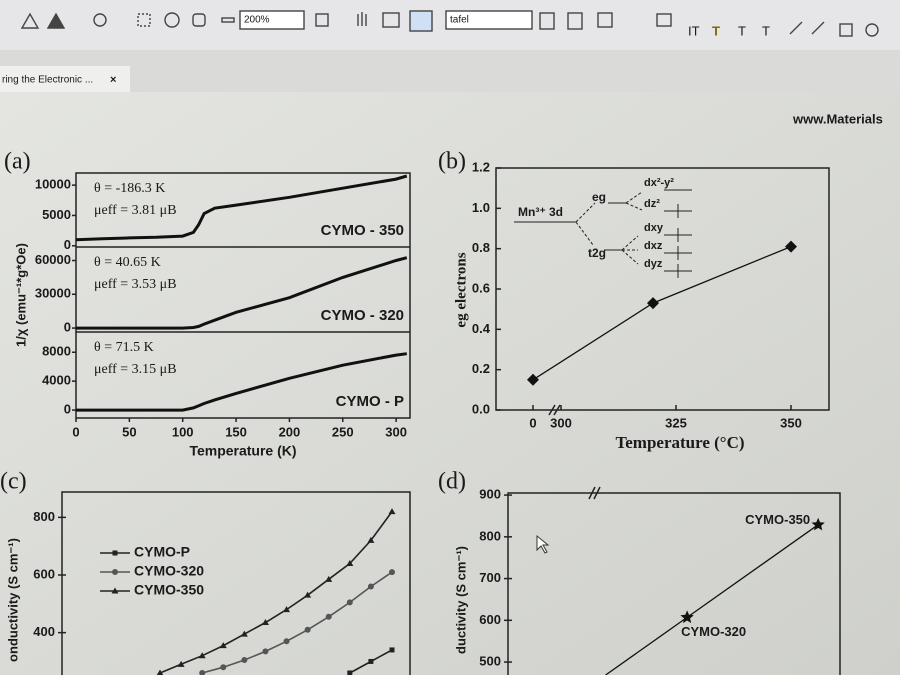 The width and height of the screenshot is (900, 675). What do you see at coordinates (489, 20) in the screenshot?
I see `search-box` at bounding box center [489, 20].